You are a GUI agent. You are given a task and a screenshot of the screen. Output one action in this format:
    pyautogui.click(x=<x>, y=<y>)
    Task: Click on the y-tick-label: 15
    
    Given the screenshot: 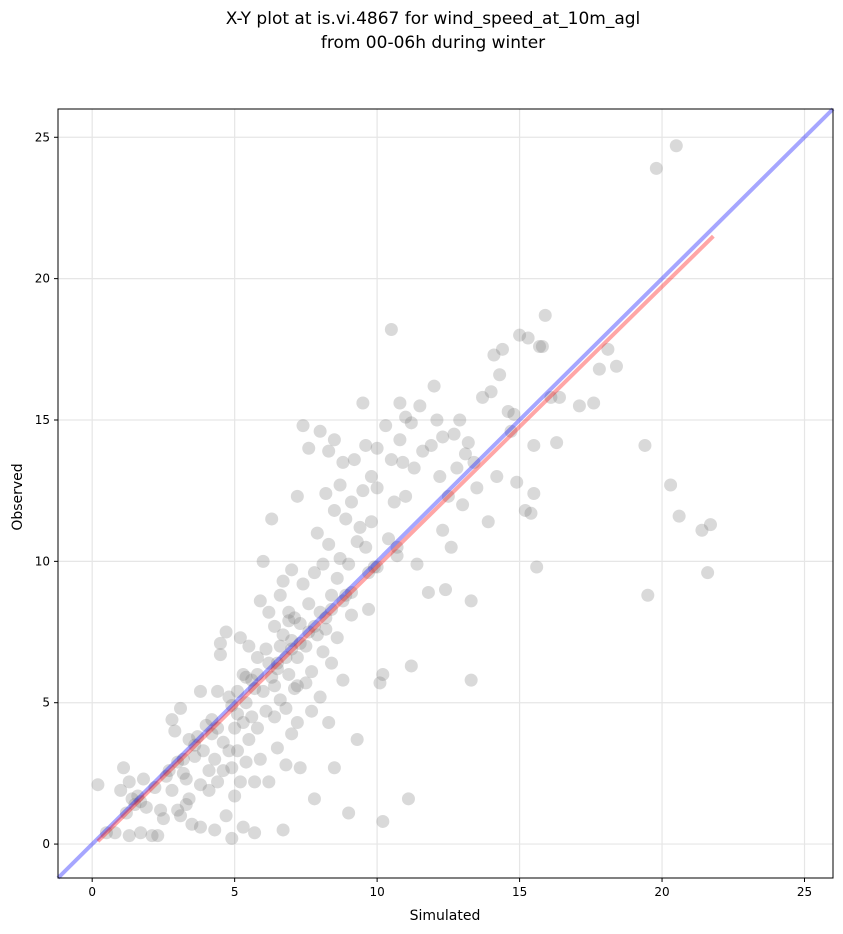 What is the action you would take?
    pyautogui.click(x=42, y=420)
    